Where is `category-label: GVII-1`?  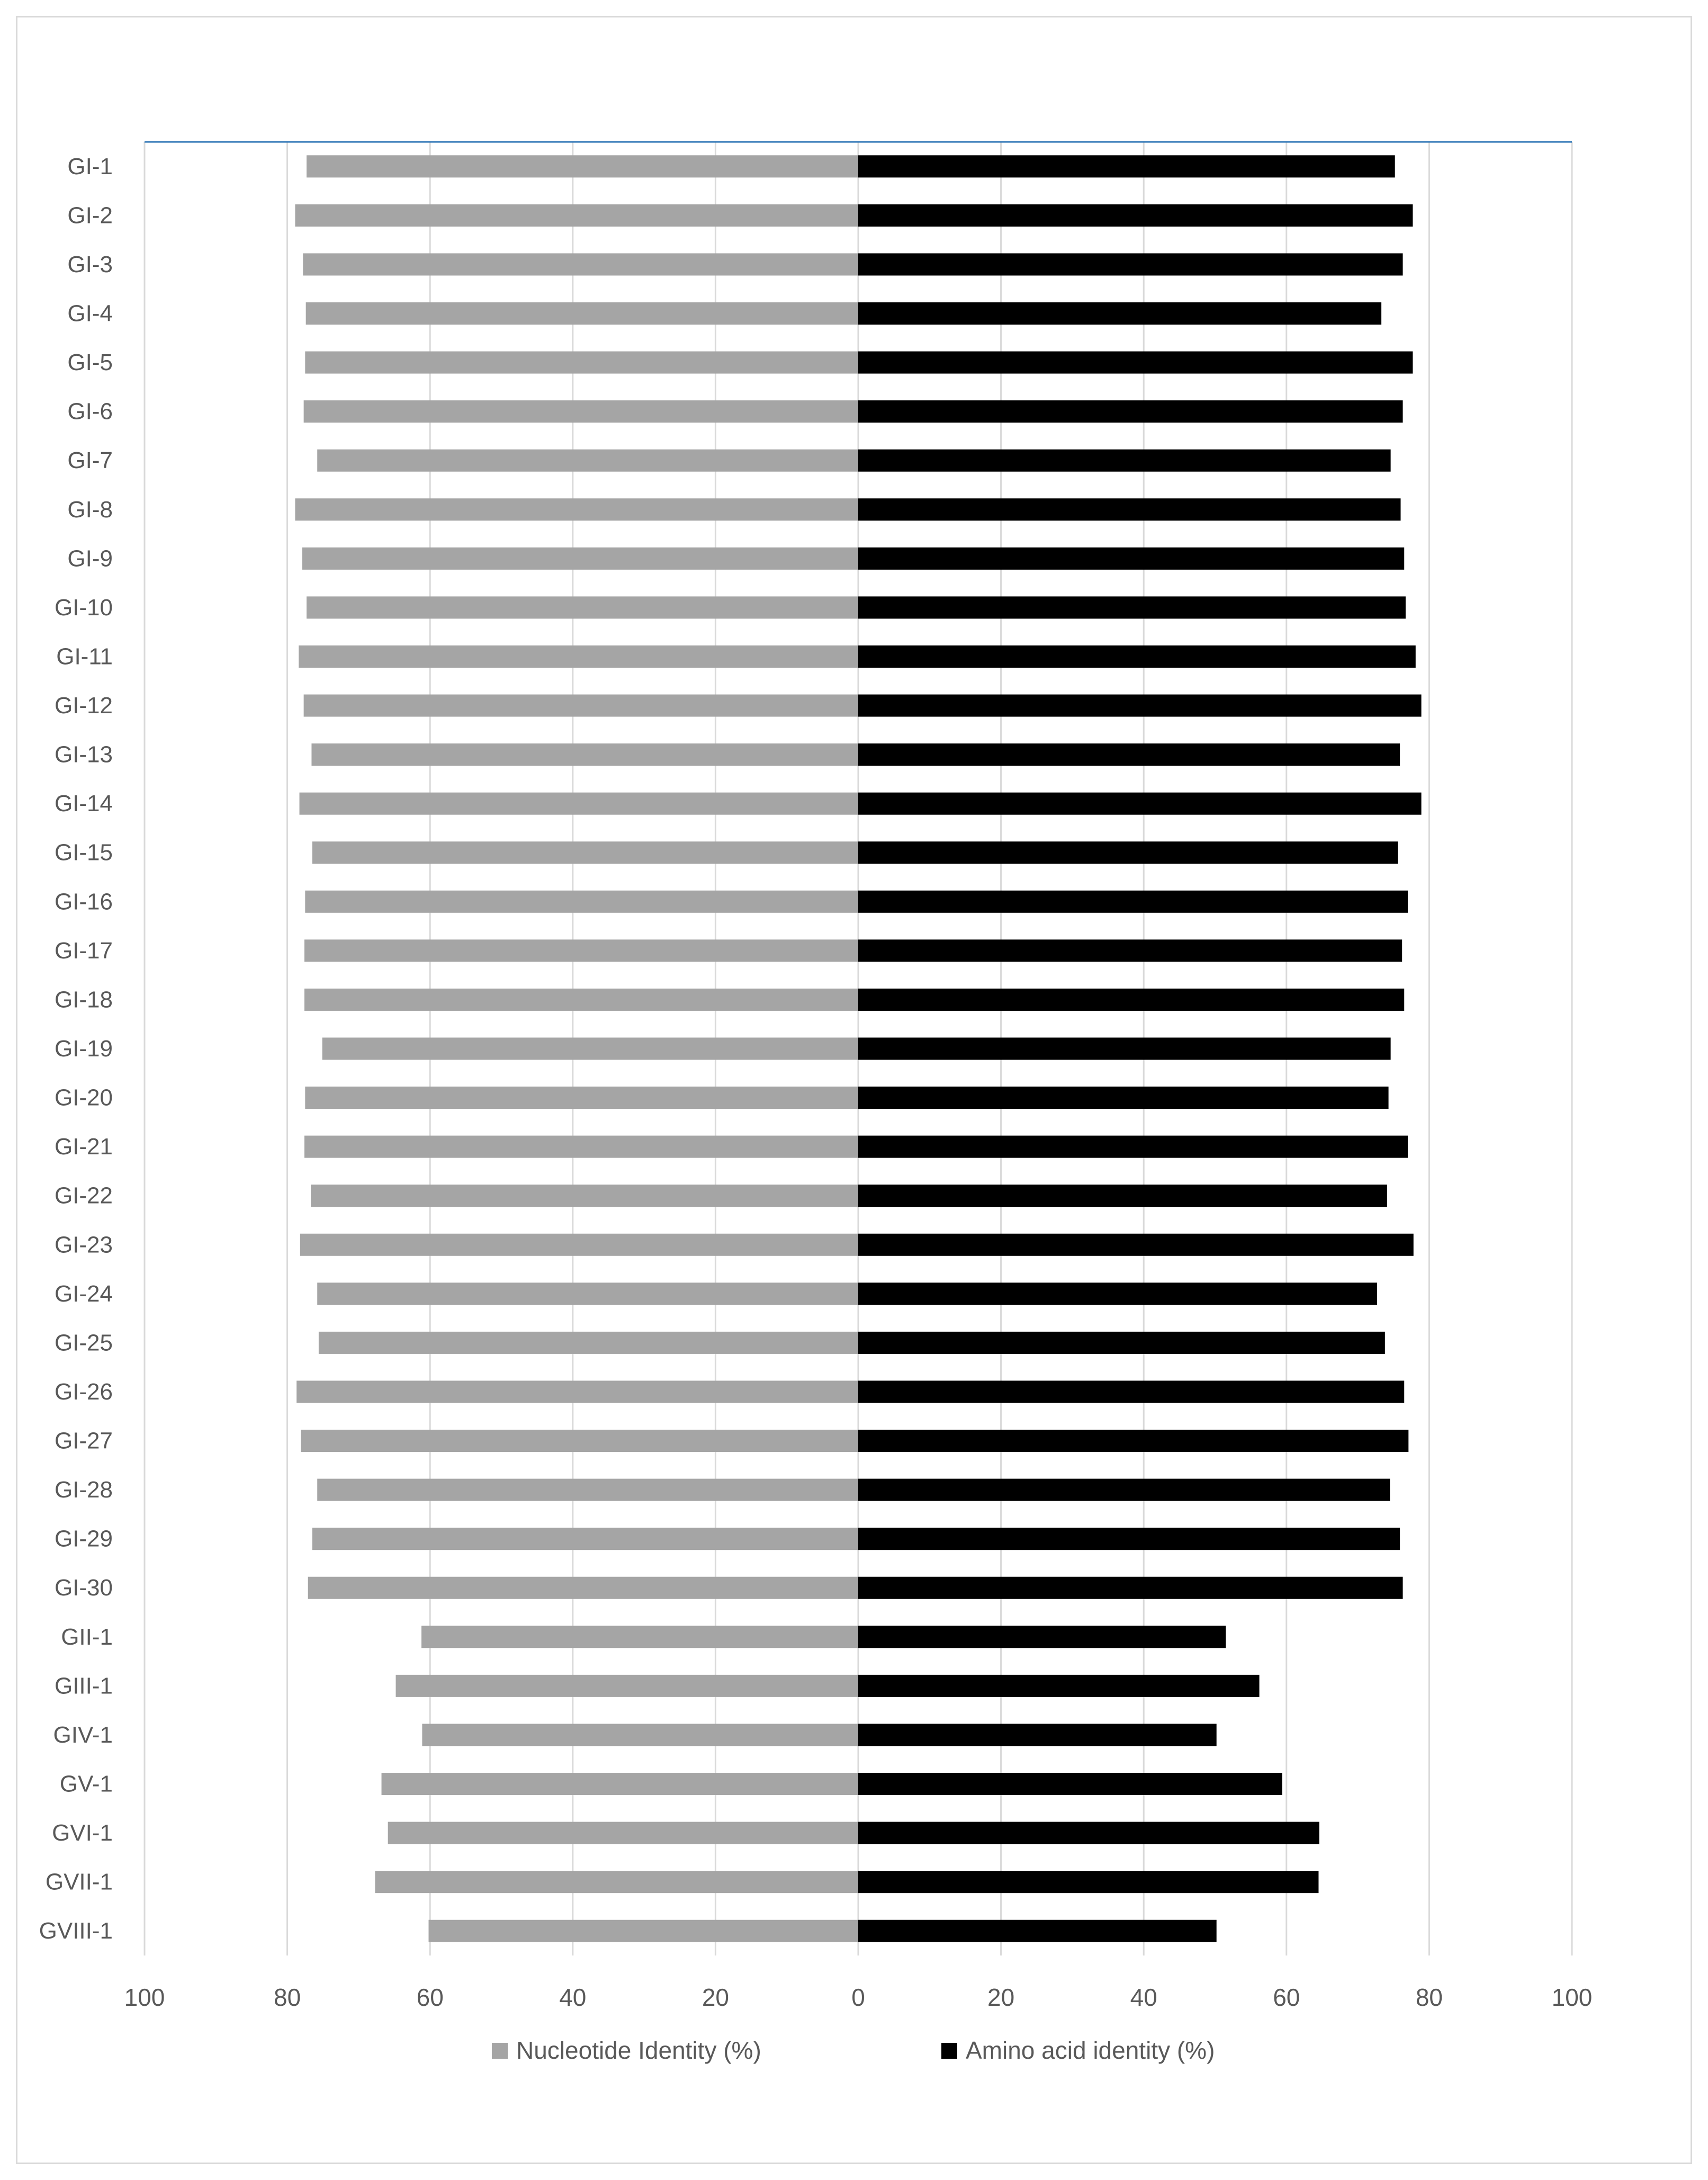
category-label: GVII-1 is located at coordinates (79, 1882).